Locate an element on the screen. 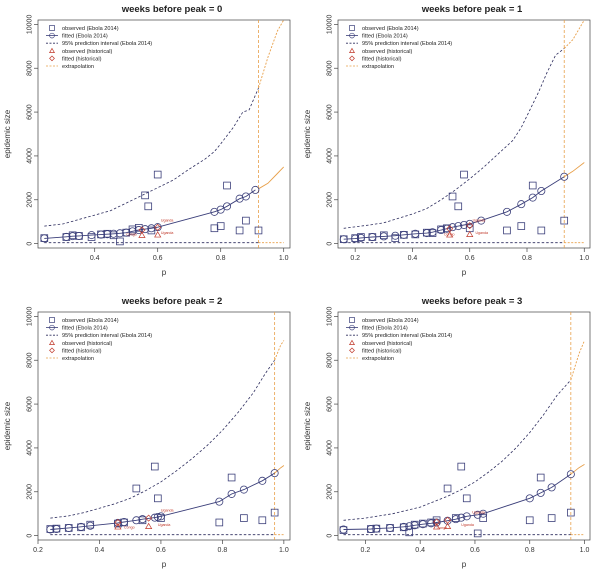  legend-historical-observed-symbol is located at coordinates (352, 50).